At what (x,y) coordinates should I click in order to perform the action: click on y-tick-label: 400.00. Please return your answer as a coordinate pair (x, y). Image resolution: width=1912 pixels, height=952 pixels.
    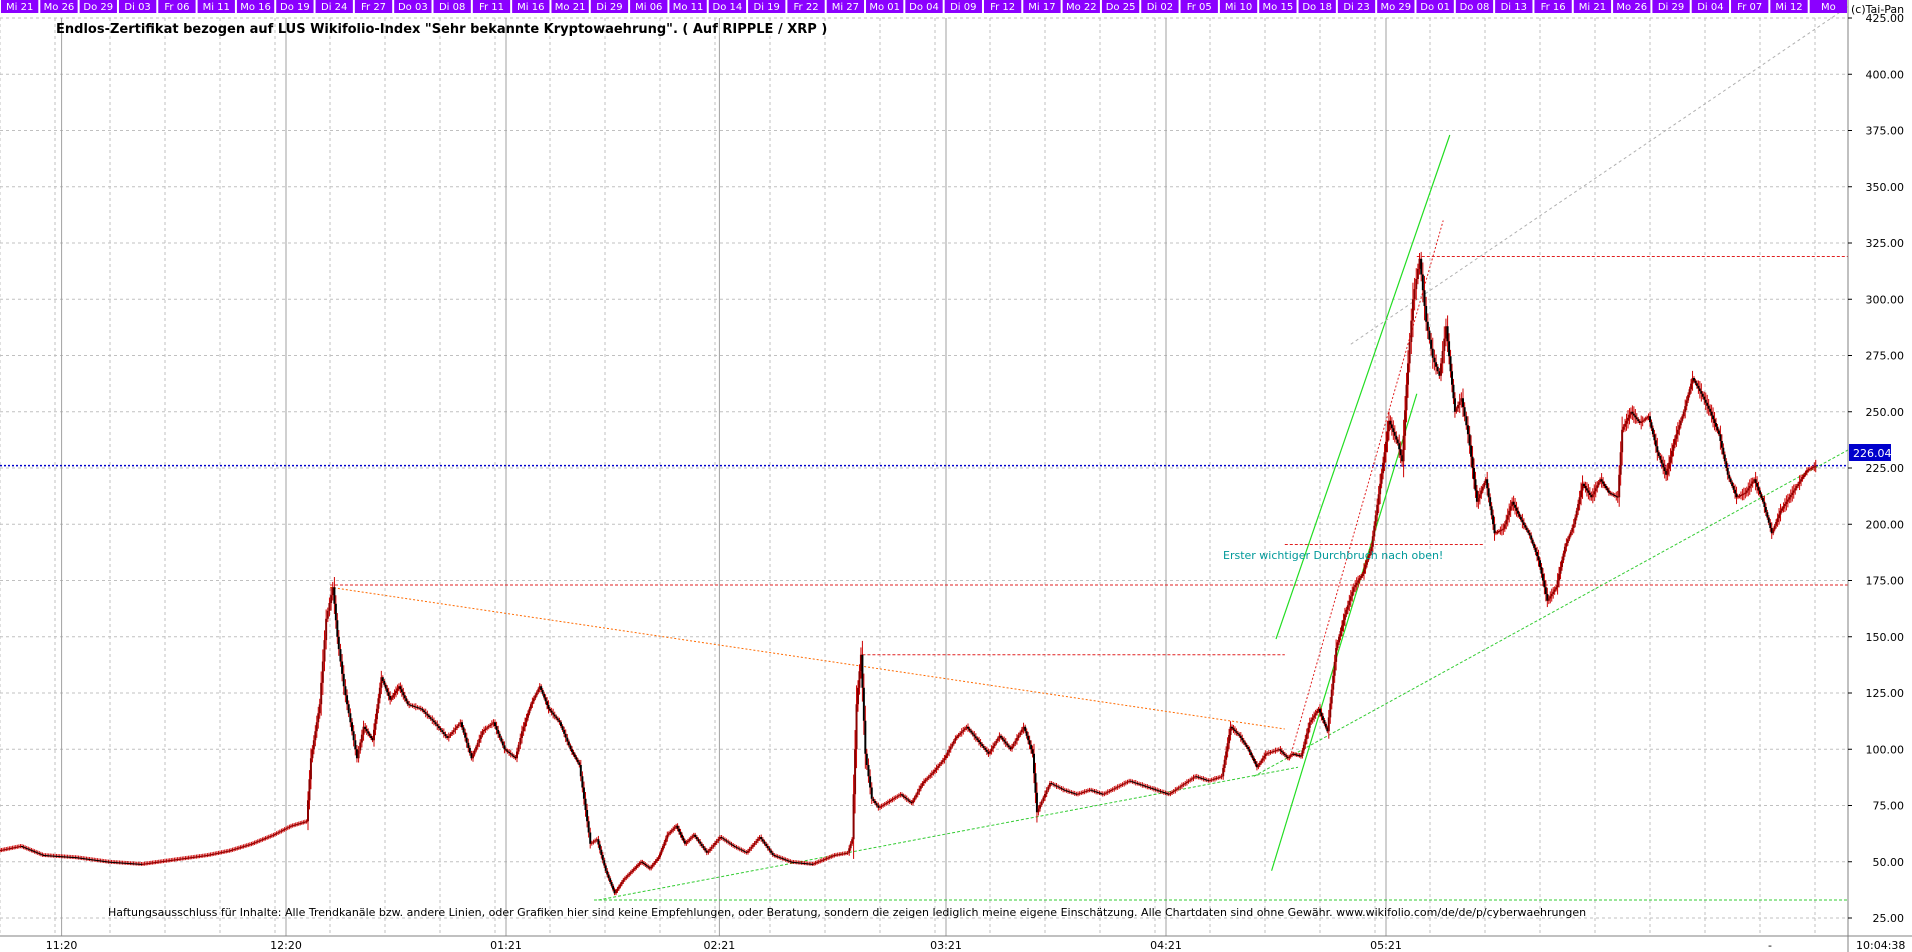
    Looking at the image, I should click on (1885, 74).